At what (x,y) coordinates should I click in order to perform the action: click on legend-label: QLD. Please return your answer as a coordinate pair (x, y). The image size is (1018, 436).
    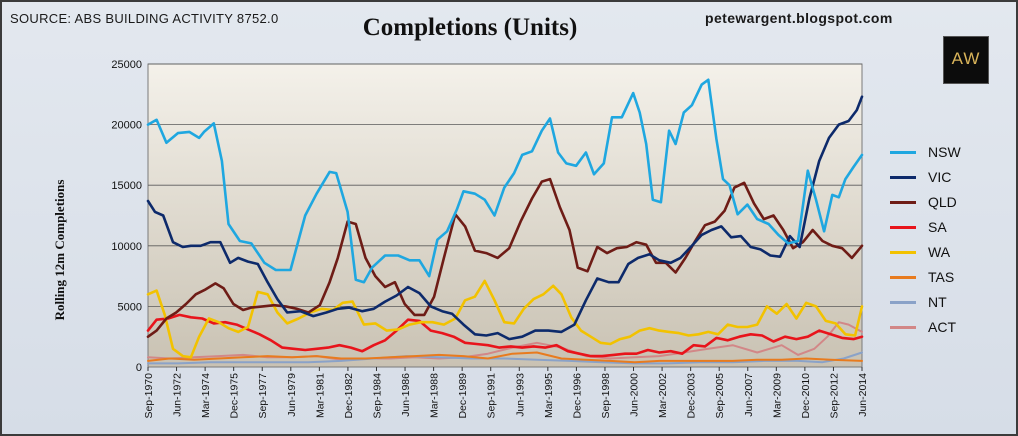
    Looking at the image, I should click on (942, 202).